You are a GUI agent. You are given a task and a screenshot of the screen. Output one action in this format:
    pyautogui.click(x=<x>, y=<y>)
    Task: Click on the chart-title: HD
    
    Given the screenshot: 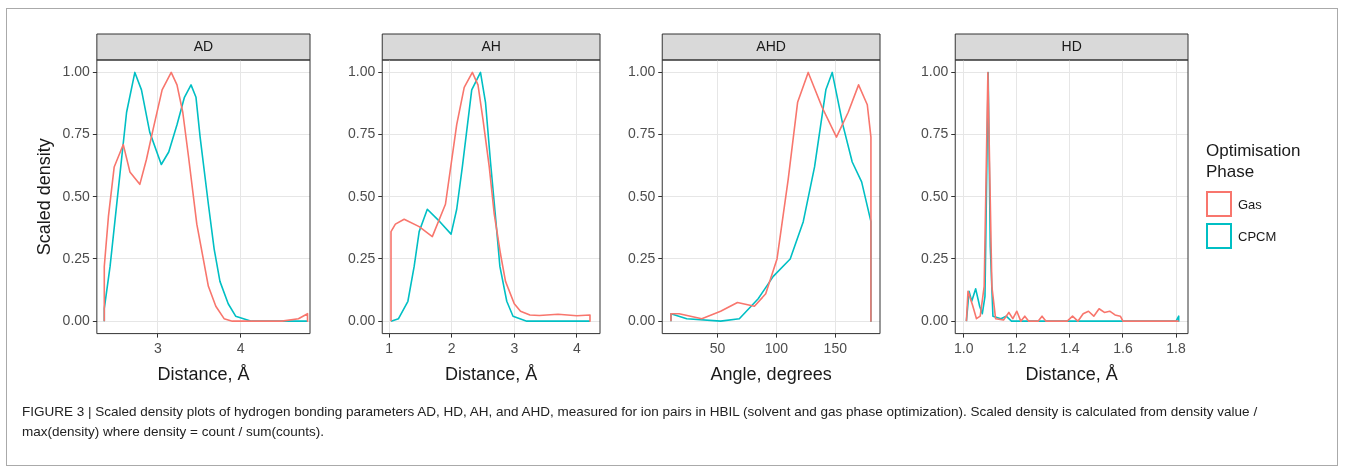 What is the action you would take?
    pyautogui.click(x=1071, y=45)
    